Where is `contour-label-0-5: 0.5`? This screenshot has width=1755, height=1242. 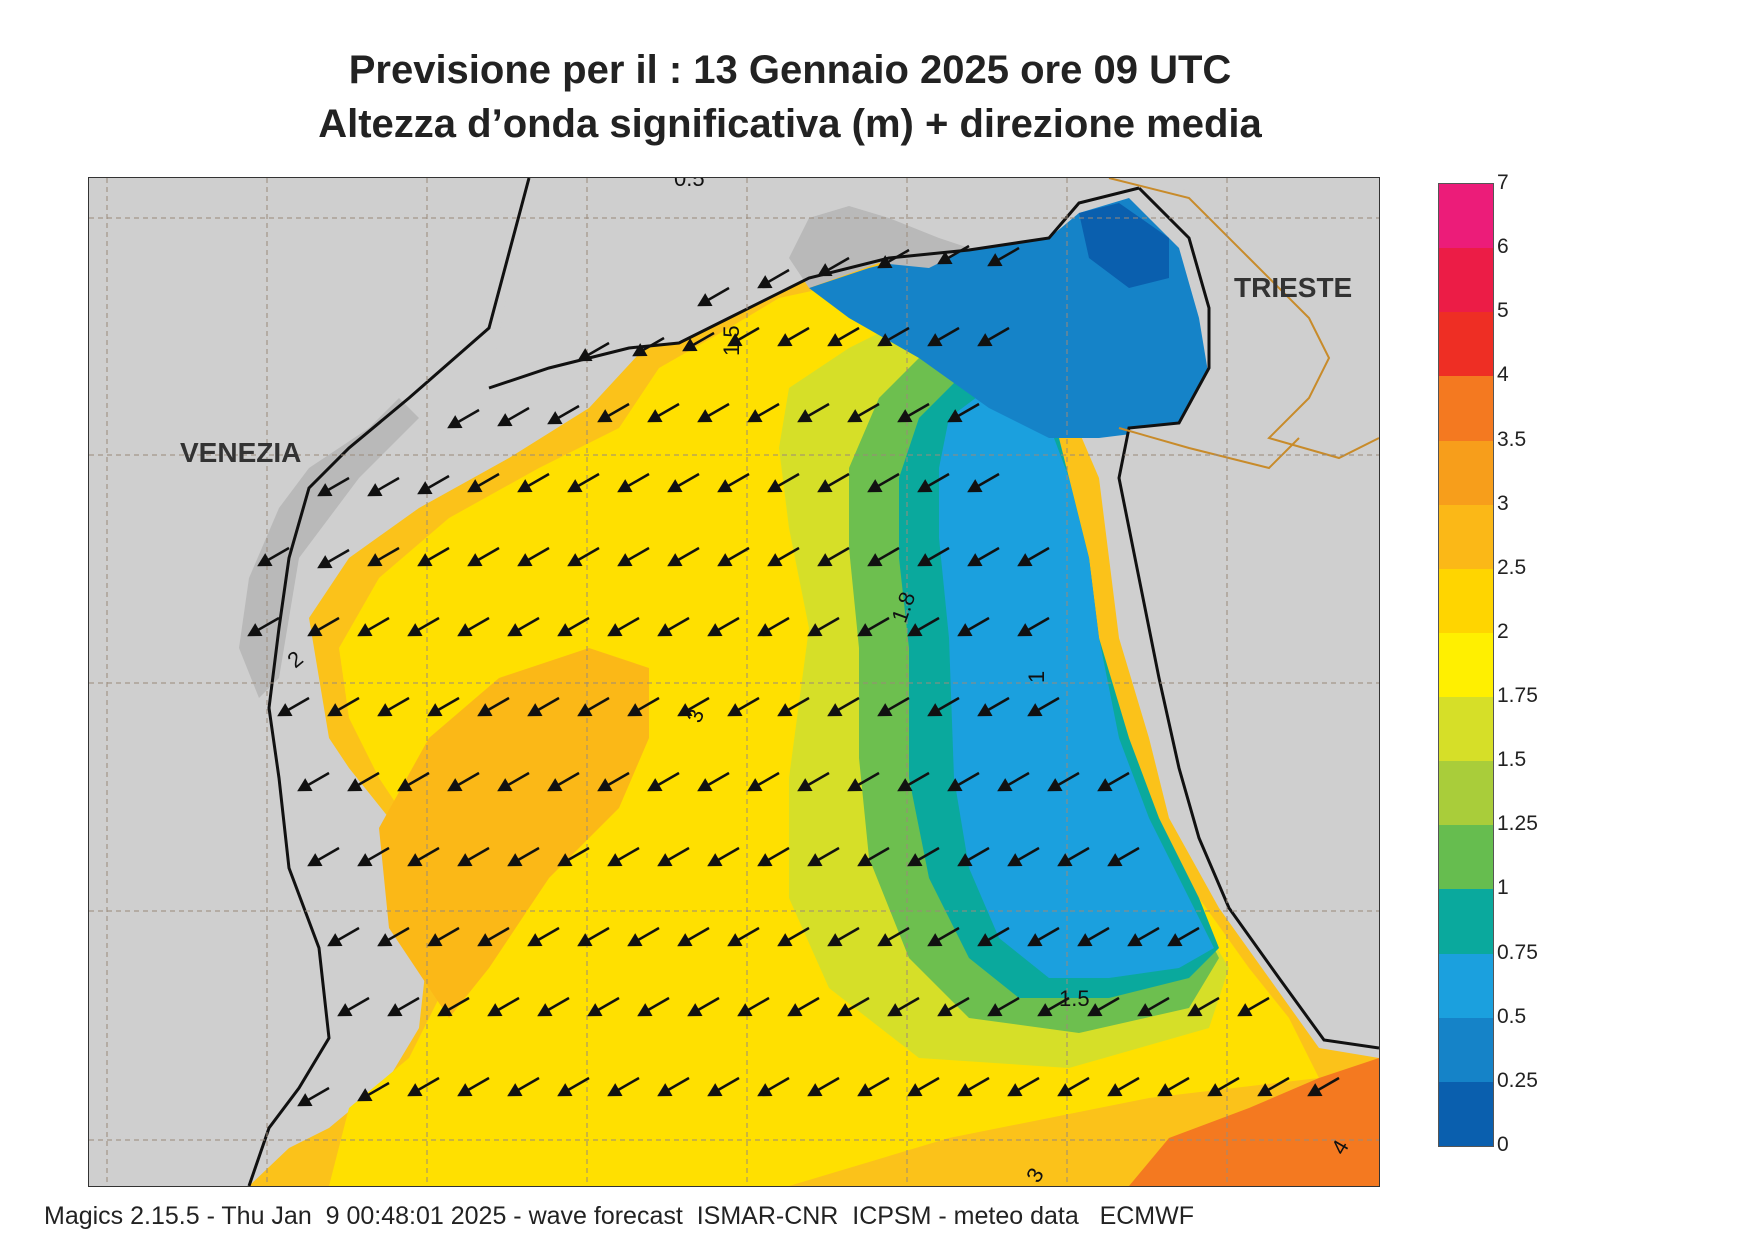 contour-label-0-5: 0.5 is located at coordinates (689, 184).